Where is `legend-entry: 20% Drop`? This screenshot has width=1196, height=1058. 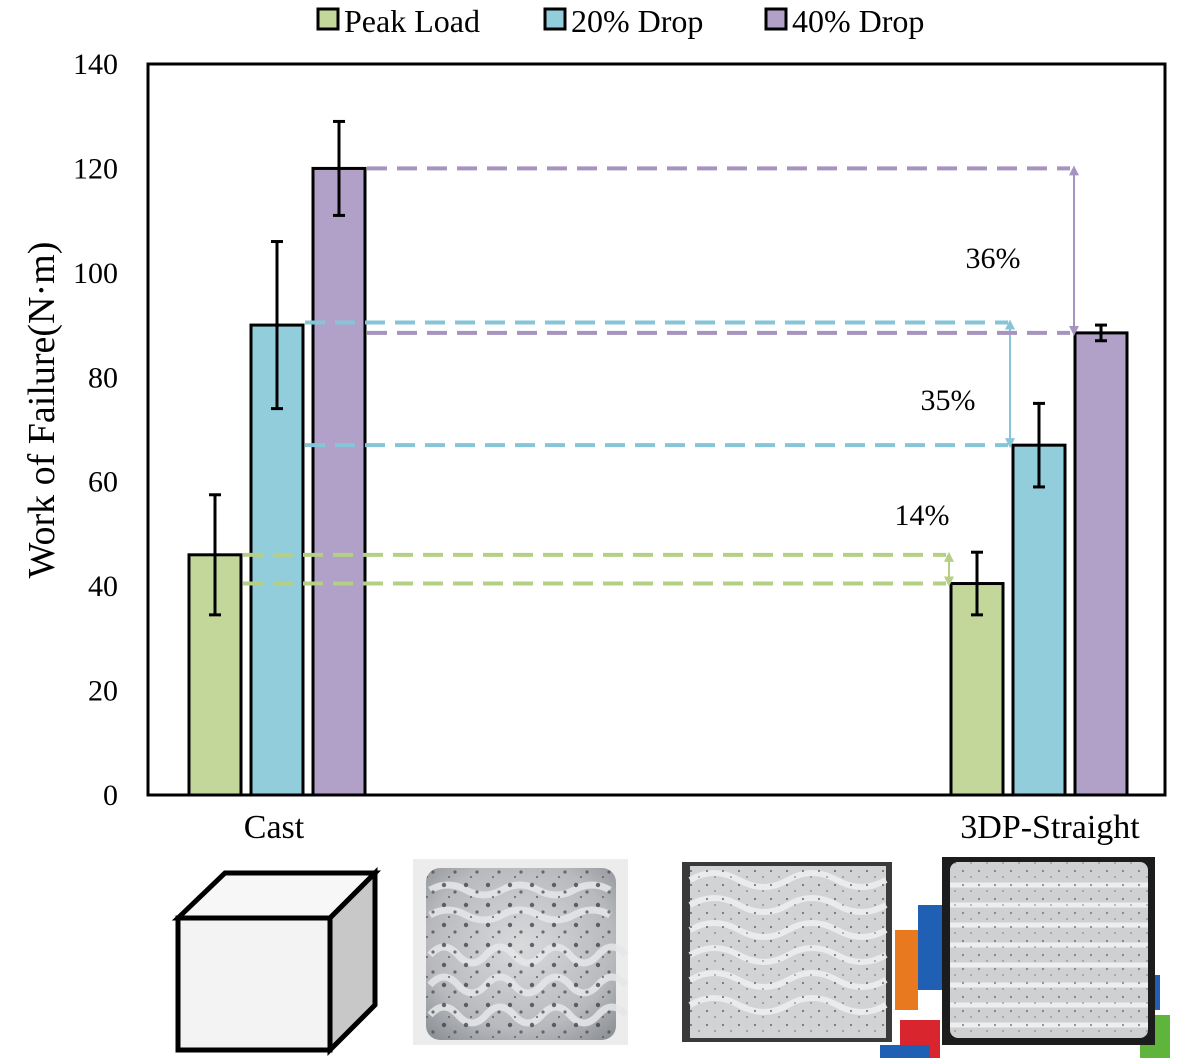
legend-entry: 20% Drop is located at coordinates (637, 21).